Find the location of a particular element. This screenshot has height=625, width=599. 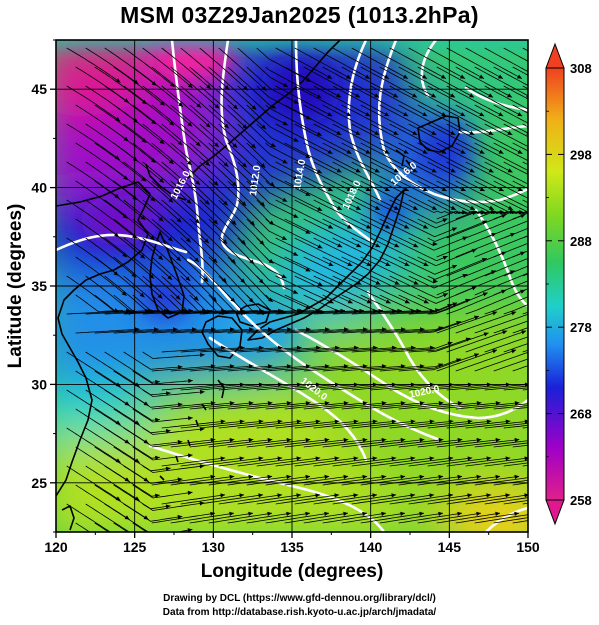

y-tick-label: 30 is located at coordinates (39, 384).